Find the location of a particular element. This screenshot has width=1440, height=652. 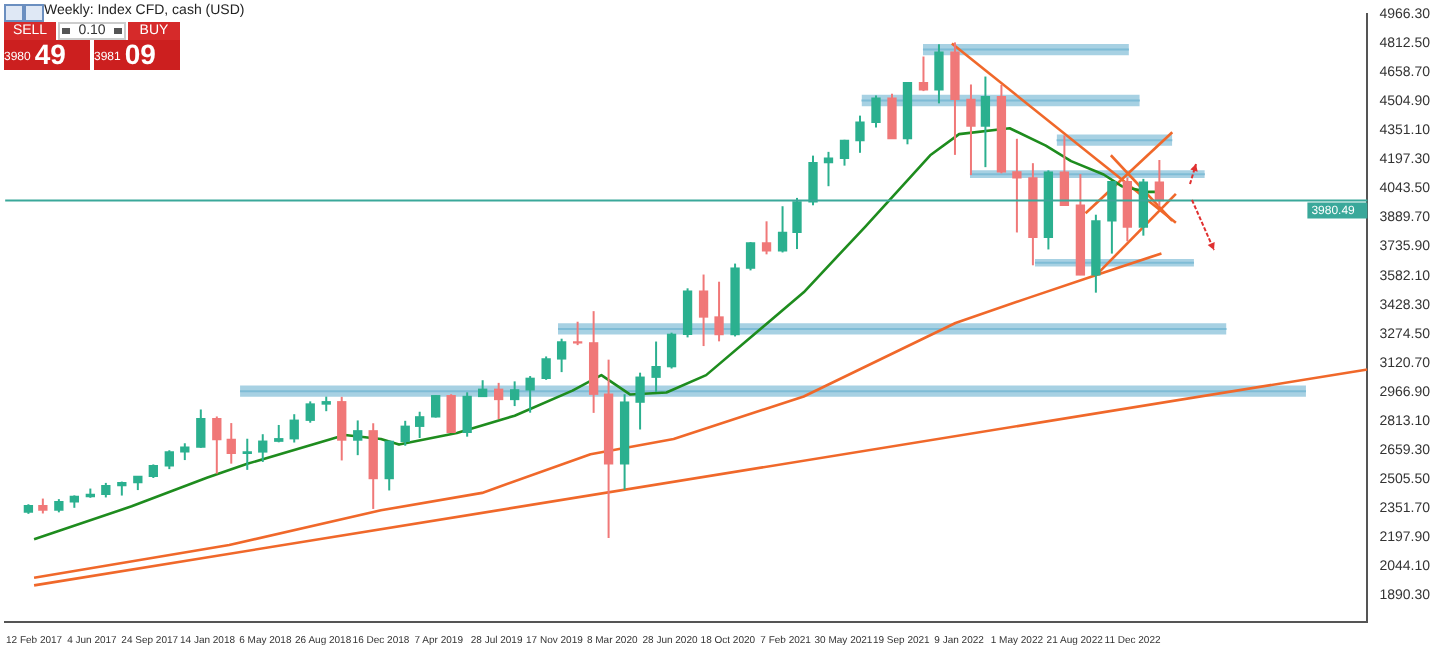

annotation: 49 is located at coordinates (50, 54).